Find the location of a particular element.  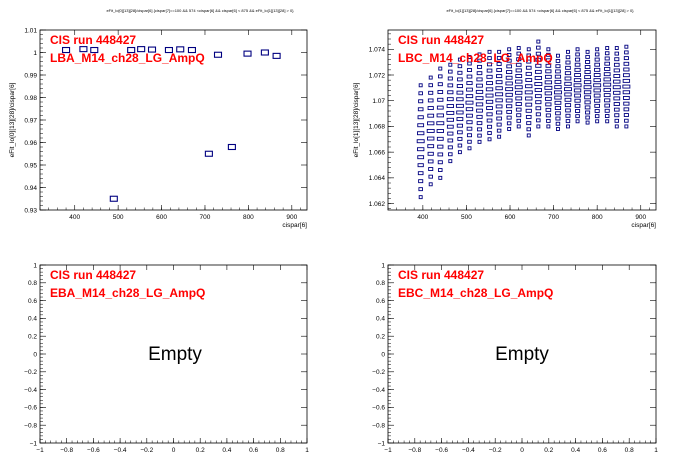

x-tick-label: −0.4 is located at coordinates (468, 450).